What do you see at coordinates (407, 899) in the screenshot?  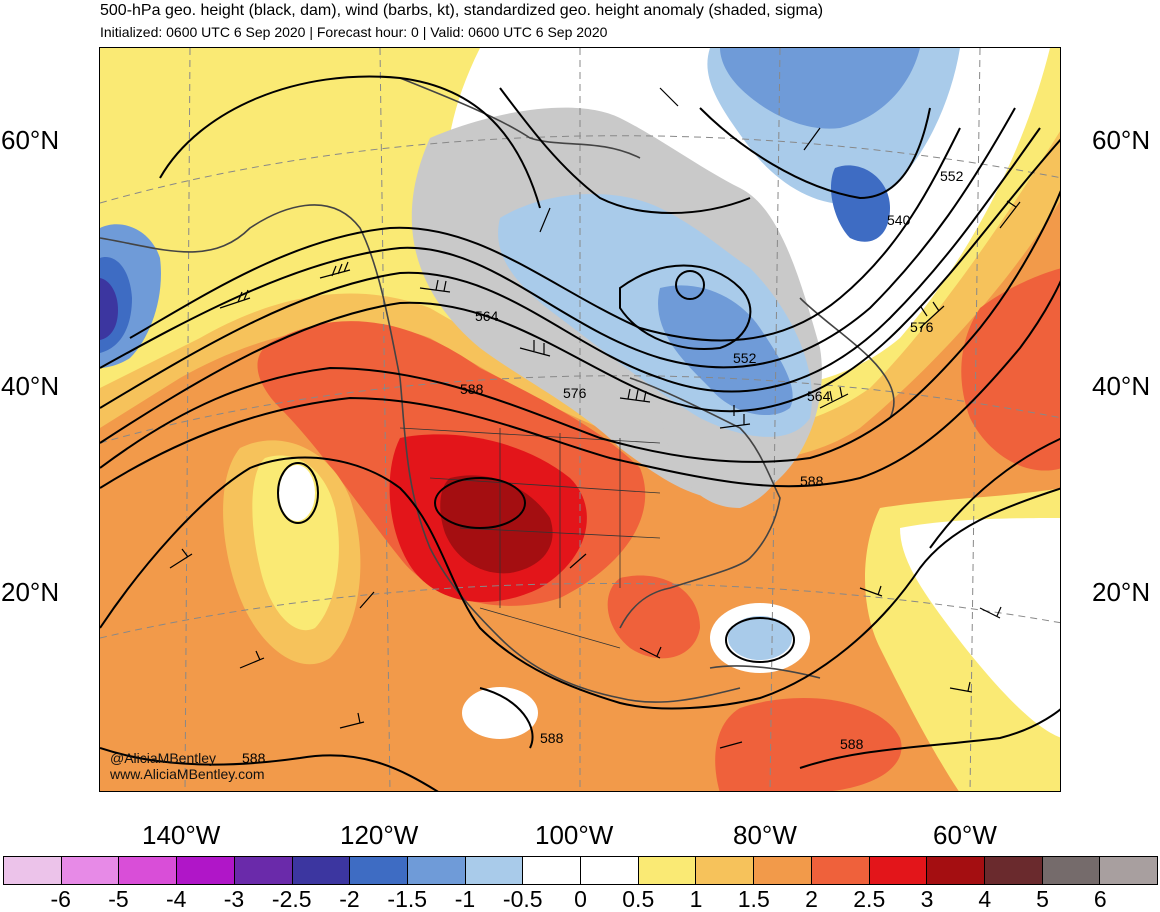 I see `colorbar-tick-label: -1.5` at bounding box center [407, 899].